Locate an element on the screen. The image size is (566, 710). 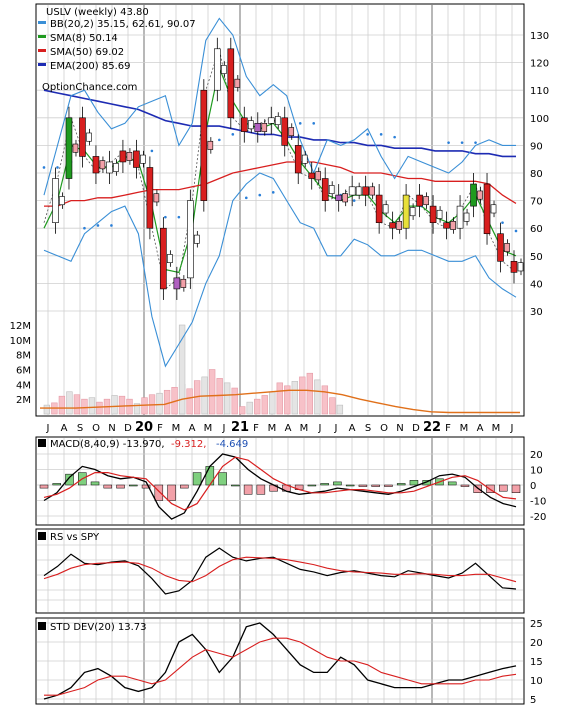
rs-legend-swatch is located at coordinates (42, 536).